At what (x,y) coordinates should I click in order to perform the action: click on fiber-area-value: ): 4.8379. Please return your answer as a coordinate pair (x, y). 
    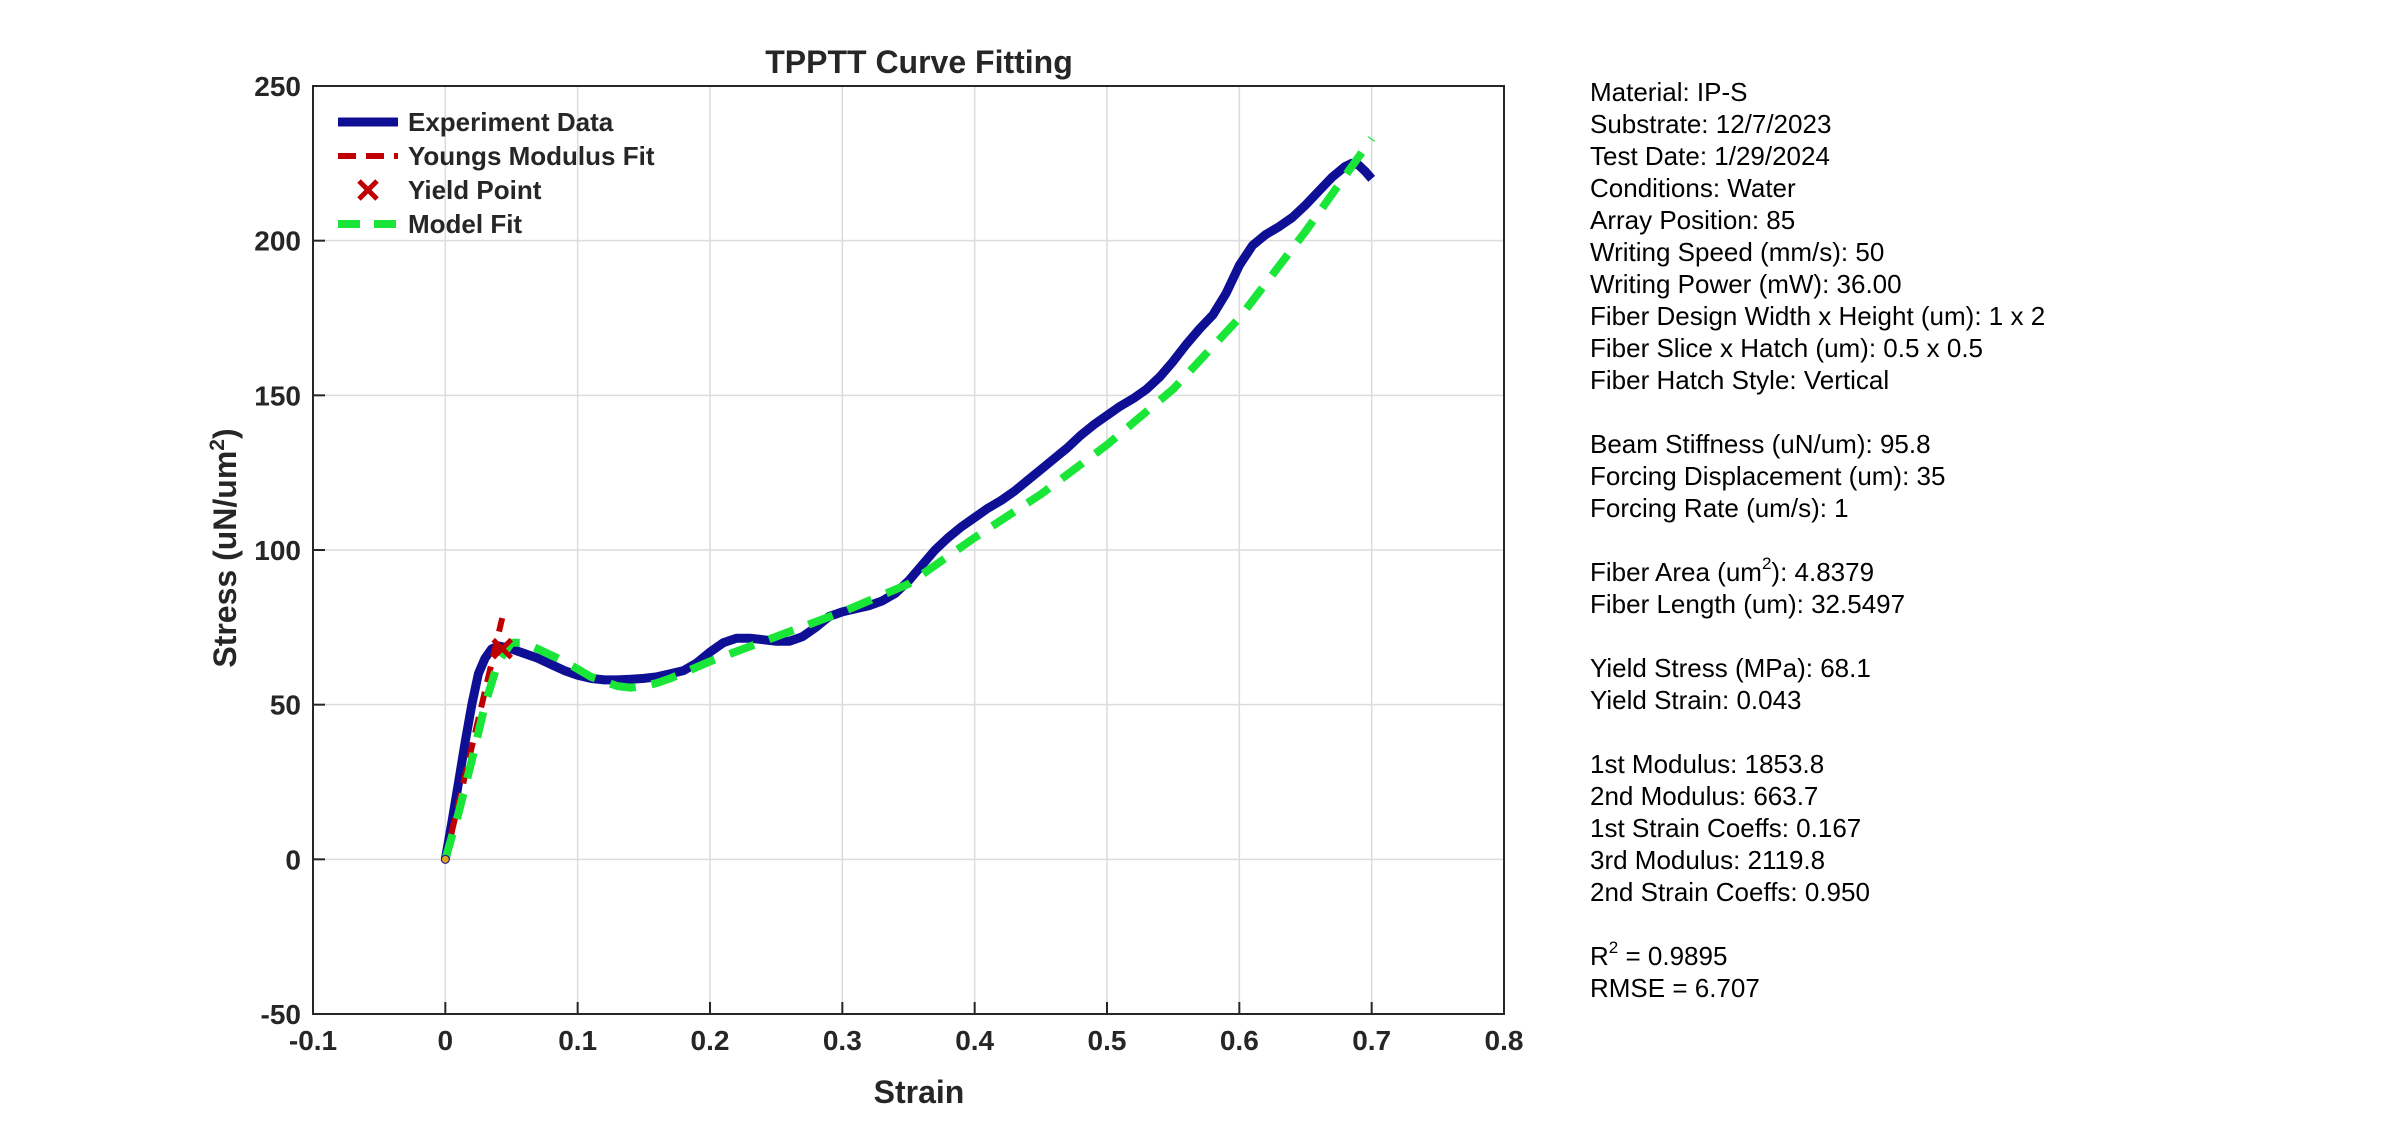
    Looking at the image, I should click on (1823, 572).